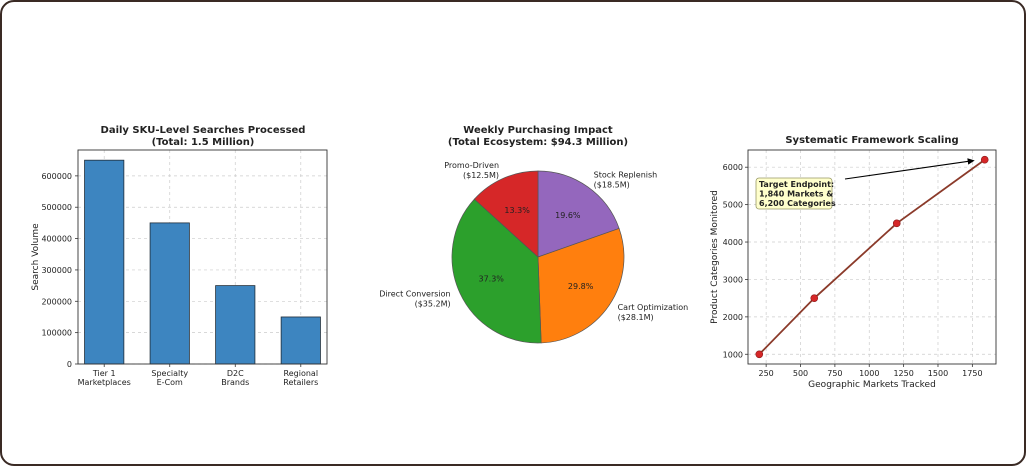 The height and width of the screenshot is (466, 1026). What do you see at coordinates (56, 176) in the screenshot?
I see `bar-chart-y-tick-label: 600000` at bounding box center [56, 176].